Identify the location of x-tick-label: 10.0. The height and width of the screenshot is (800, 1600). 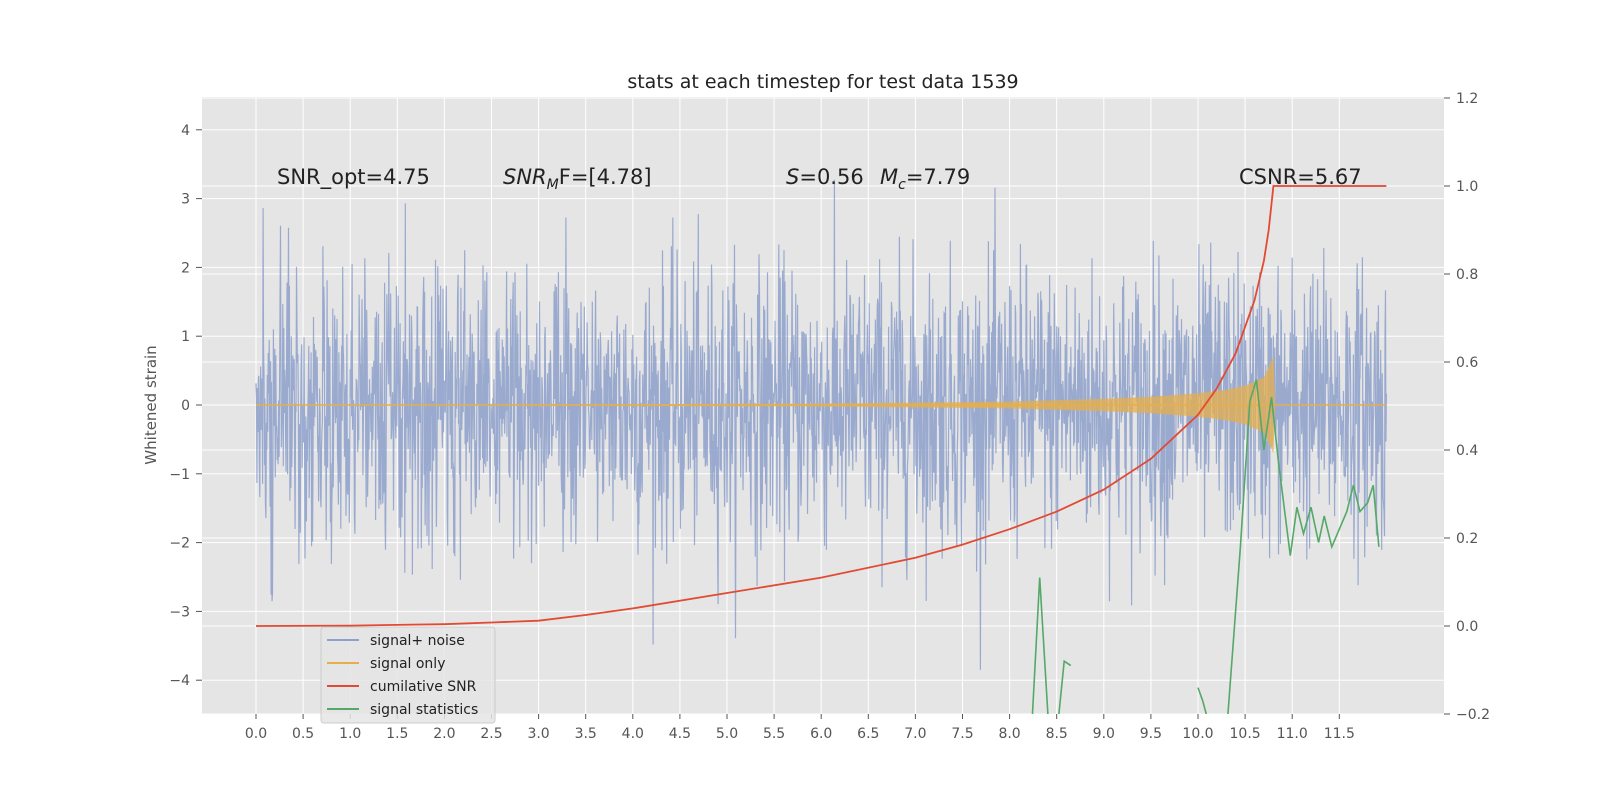
(1197, 734).